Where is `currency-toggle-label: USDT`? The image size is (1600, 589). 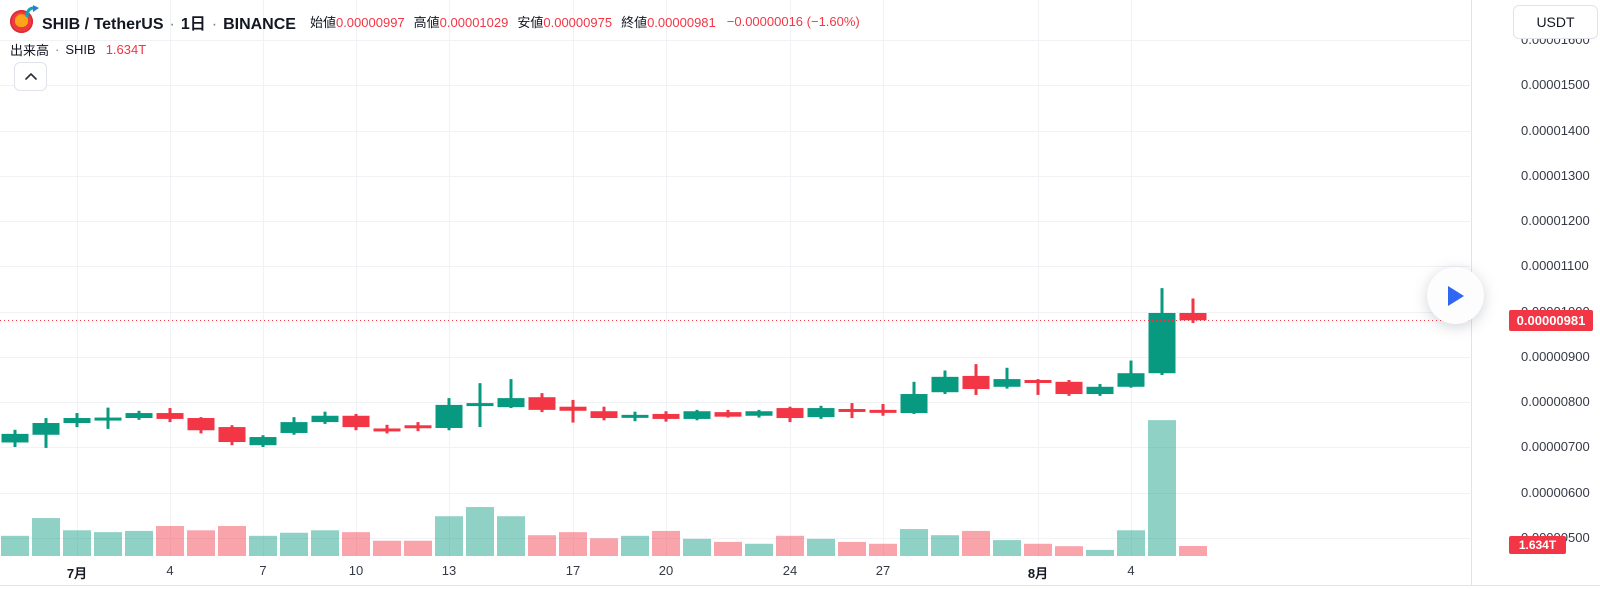
currency-toggle-label: USDT is located at coordinates (1555, 22).